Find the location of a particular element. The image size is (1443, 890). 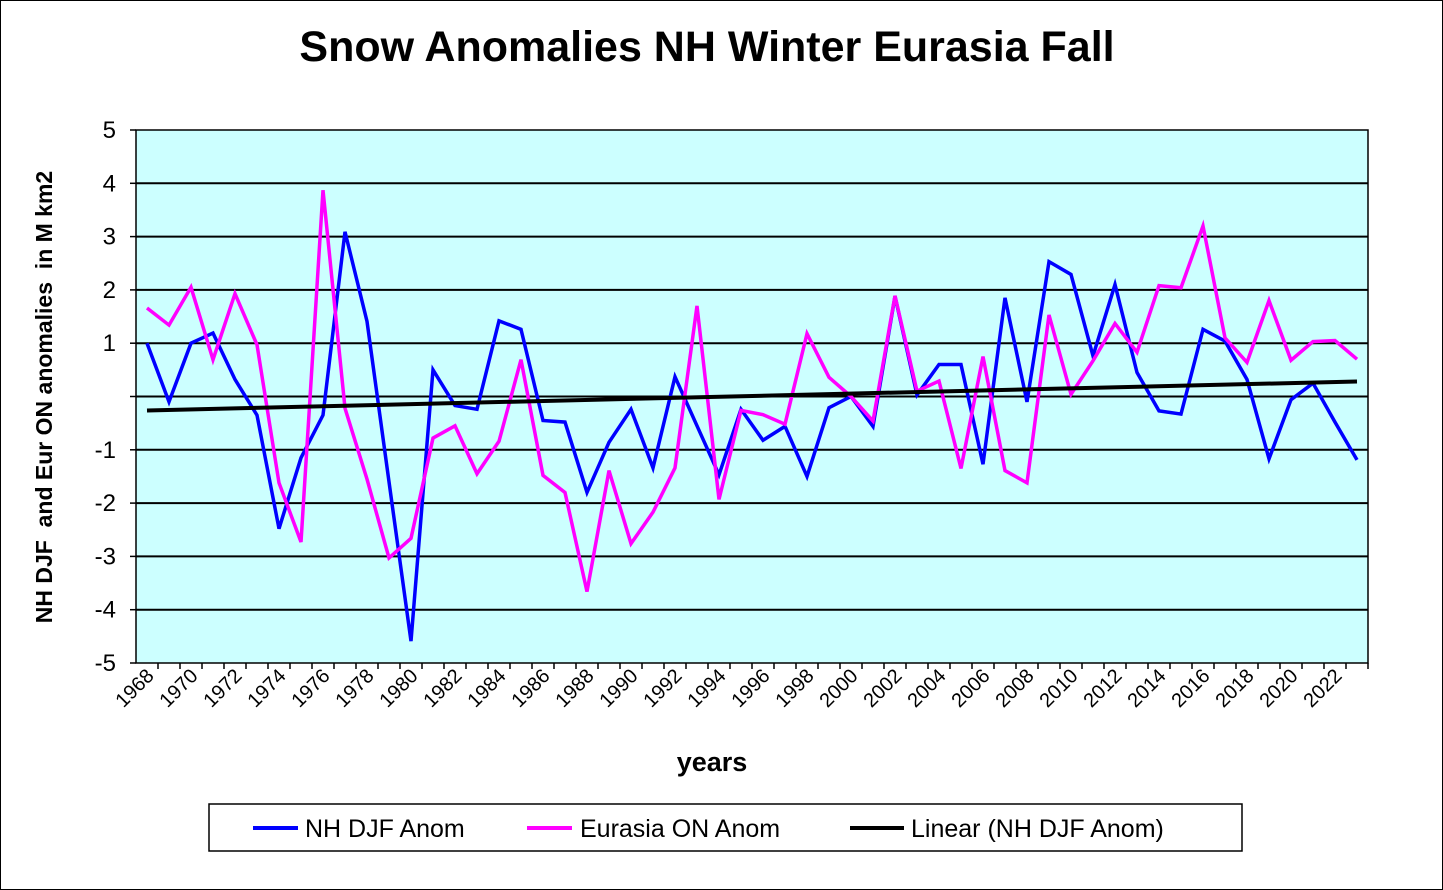

x-tick-label: 1980 is located at coordinates (399, 688).